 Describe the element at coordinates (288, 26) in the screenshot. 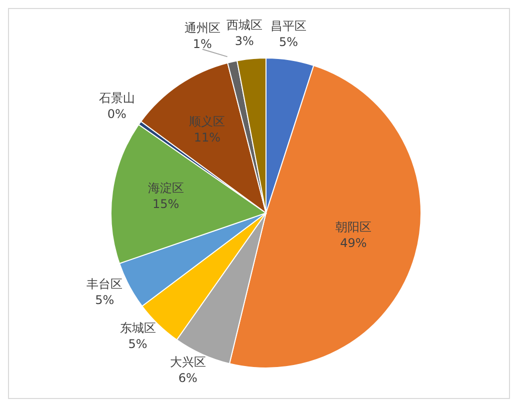

I see `slice-label: 昌平区` at that location.